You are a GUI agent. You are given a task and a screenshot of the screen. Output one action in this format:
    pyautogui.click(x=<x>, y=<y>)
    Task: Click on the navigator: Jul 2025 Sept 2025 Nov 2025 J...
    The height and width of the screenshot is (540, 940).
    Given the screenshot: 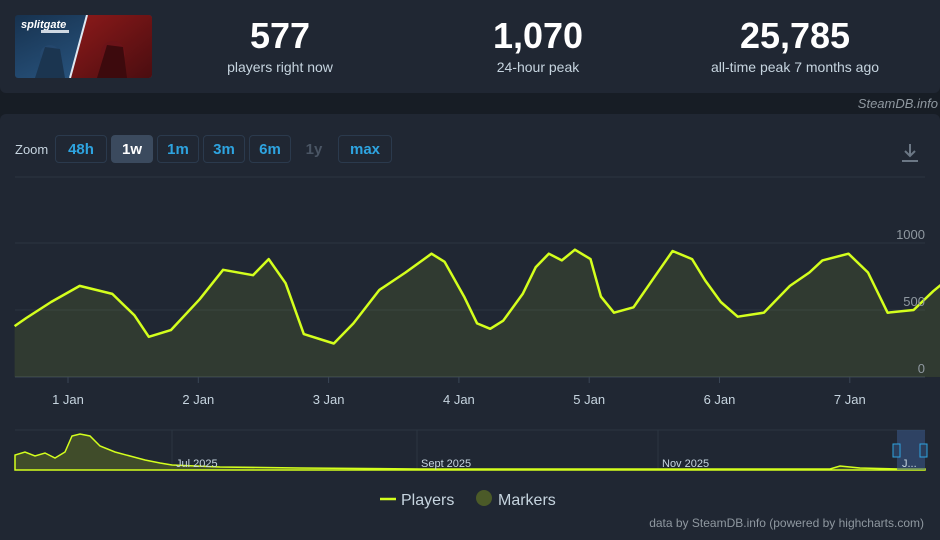 What is the action you would take?
    pyautogui.click(x=471, y=450)
    